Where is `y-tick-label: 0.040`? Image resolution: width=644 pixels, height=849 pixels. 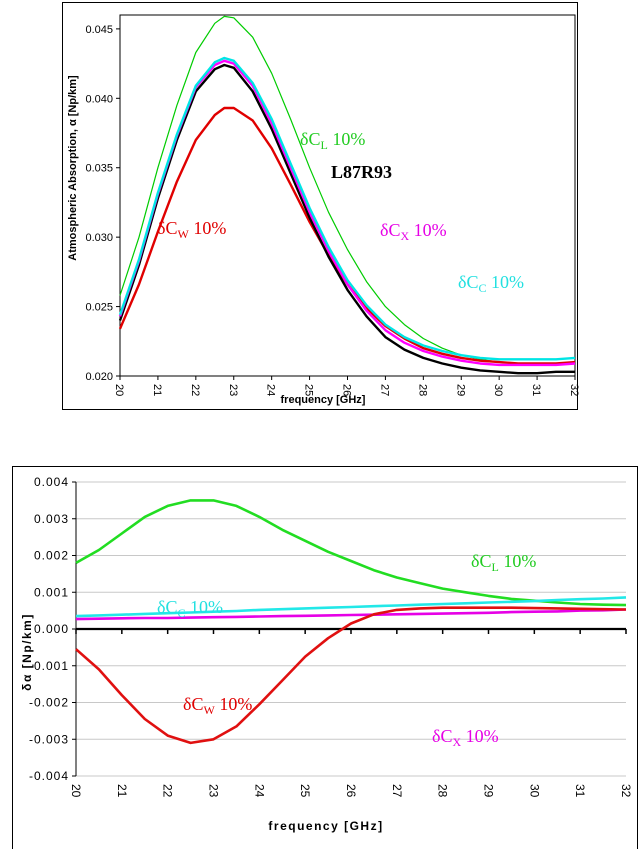 y-tick-label: 0.040 is located at coordinates (99, 99).